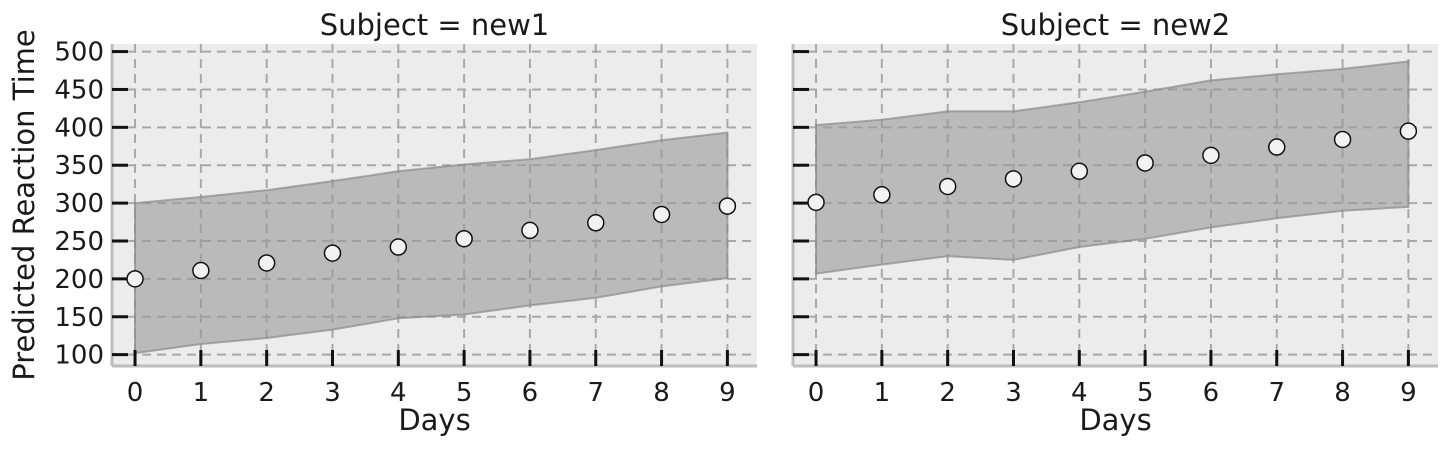 This screenshot has height=452, width=1448. I want to click on panel-title: Subject = new2, so click(1116, 25).